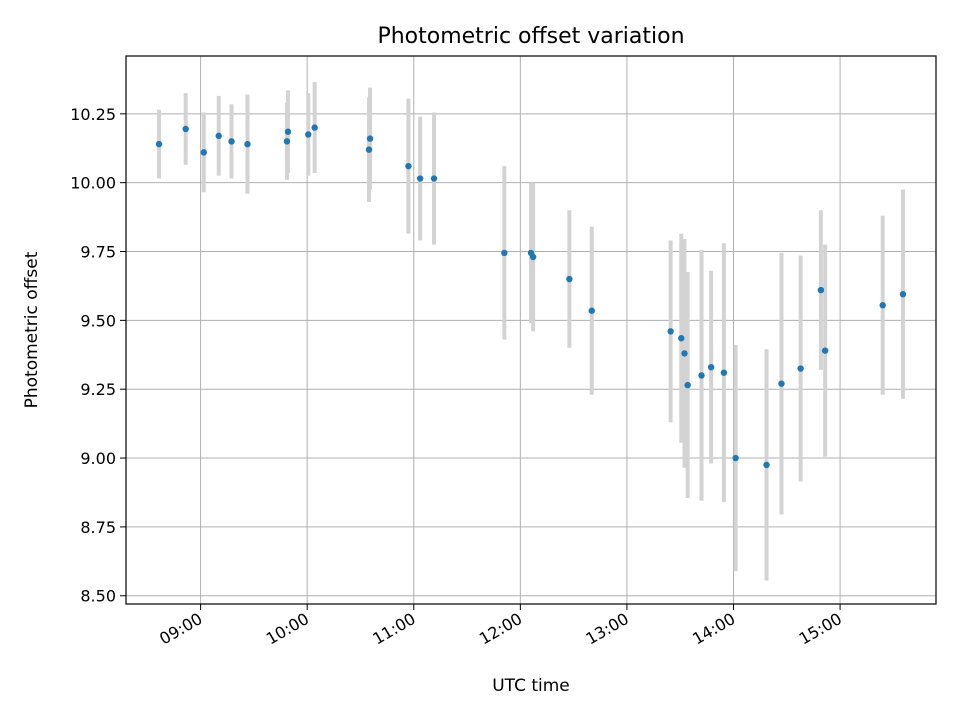  What do you see at coordinates (98, 527) in the screenshot?
I see `y-tick-label: 8.75` at bounding box center [98, 527].